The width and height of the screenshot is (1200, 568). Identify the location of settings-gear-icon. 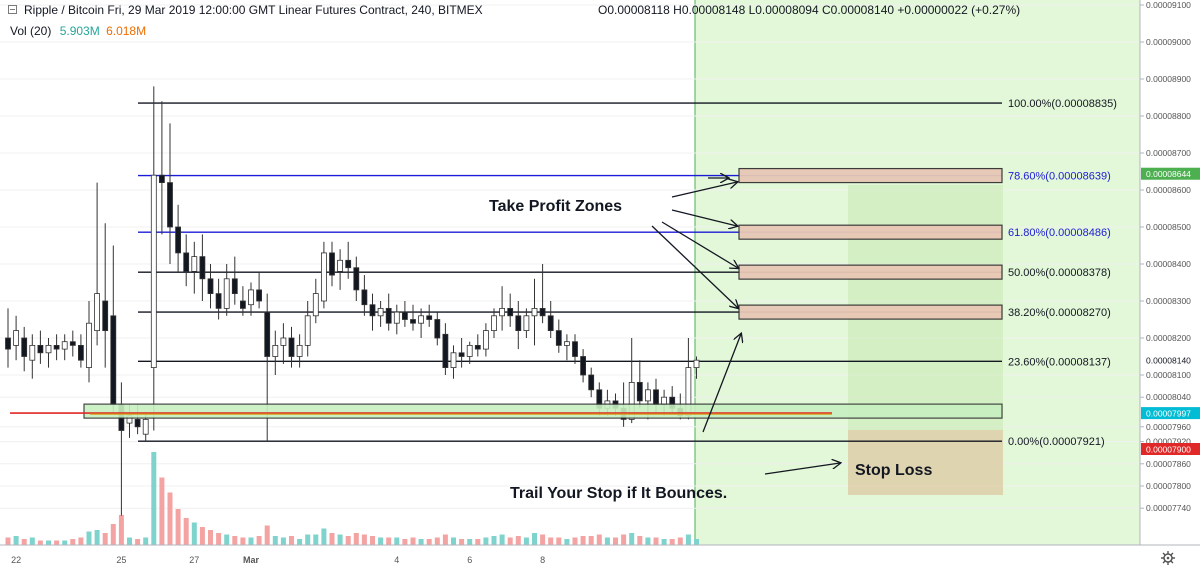
(1168, 558).